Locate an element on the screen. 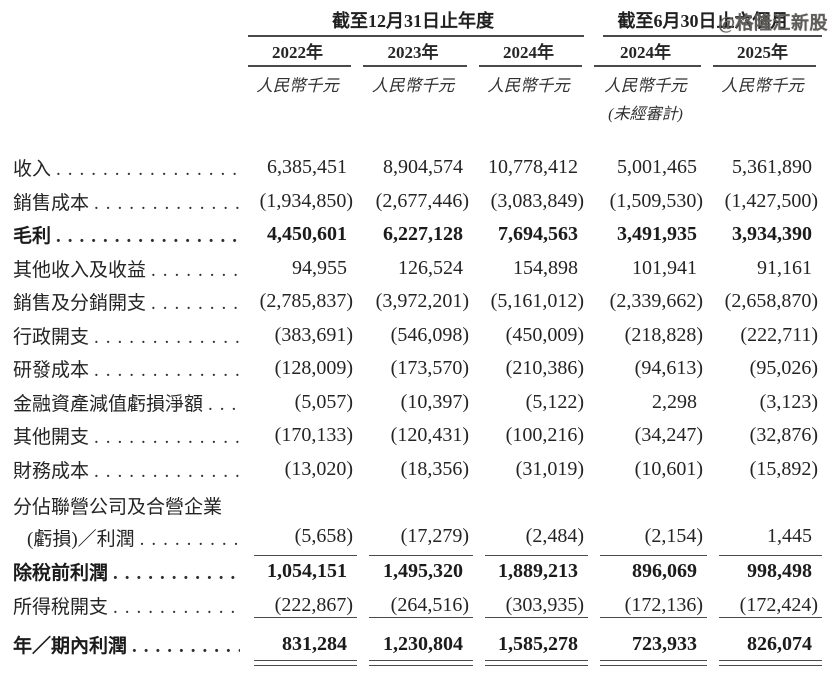 Image resolution: width=830 pixels, height=674 pixels. cell-2023: 1,495,320 is located at coordinates (423, 571).